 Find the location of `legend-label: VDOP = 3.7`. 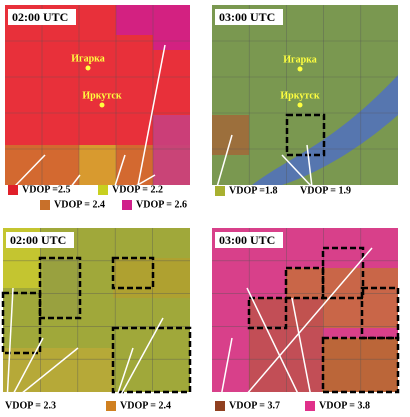

legend-label: VDOP = 3.7 is located at coordinates (254, 405).